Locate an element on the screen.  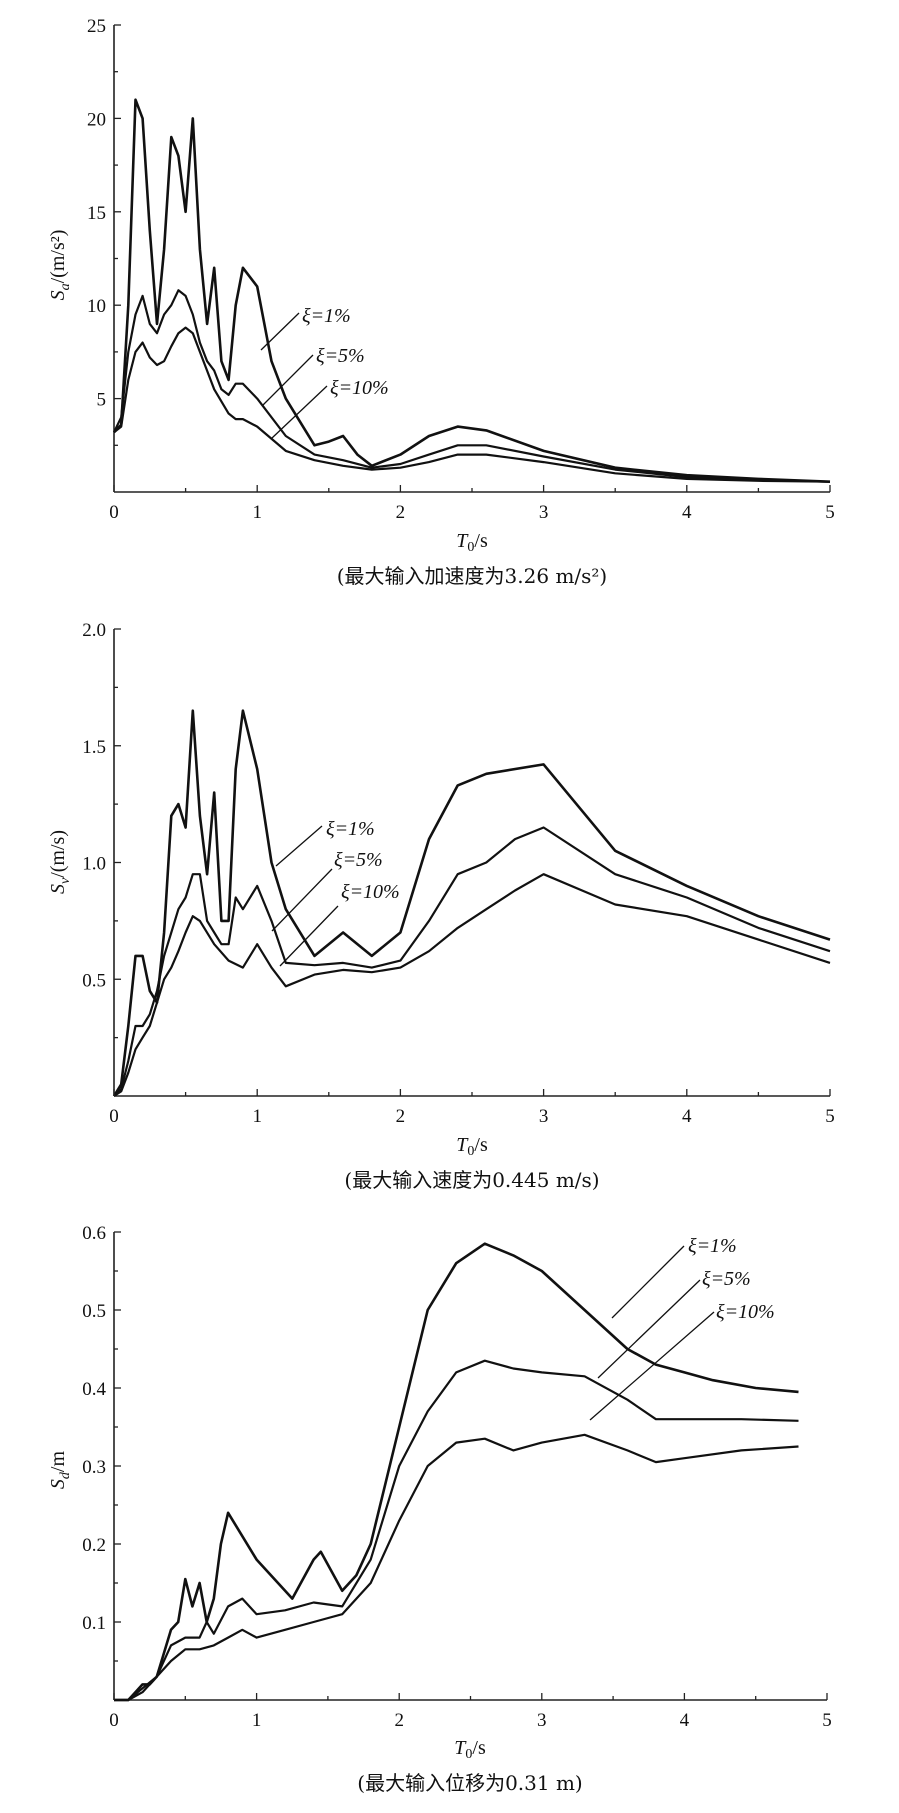
acceleration-caption: (最大输入加速度为3.26 m/s²) is located at coordinates (472, 576).